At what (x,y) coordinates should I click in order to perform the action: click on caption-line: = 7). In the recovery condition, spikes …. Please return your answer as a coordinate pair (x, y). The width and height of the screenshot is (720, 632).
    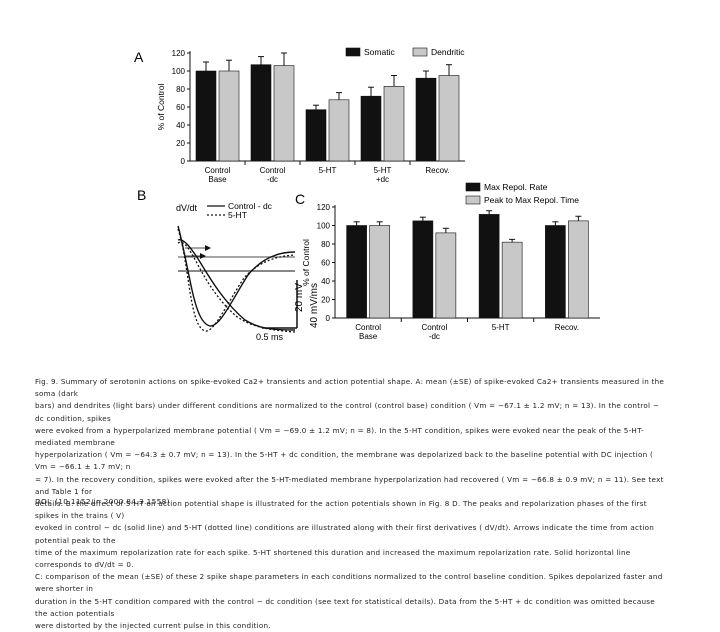
    Looking at the image, I should click on (349, 485).